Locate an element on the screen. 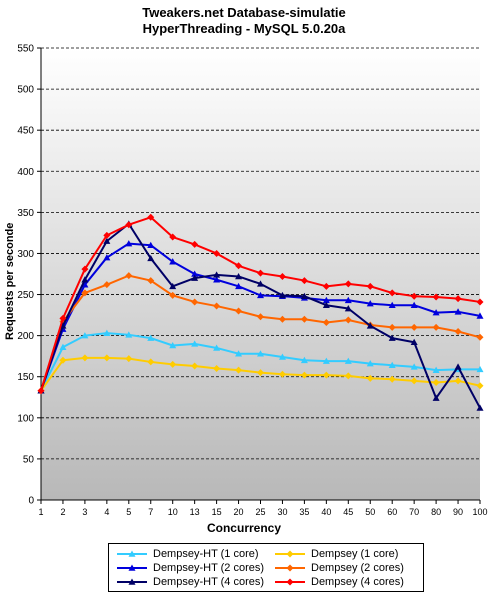  x-tick-label: 25 is located at coordinates (260, 512).